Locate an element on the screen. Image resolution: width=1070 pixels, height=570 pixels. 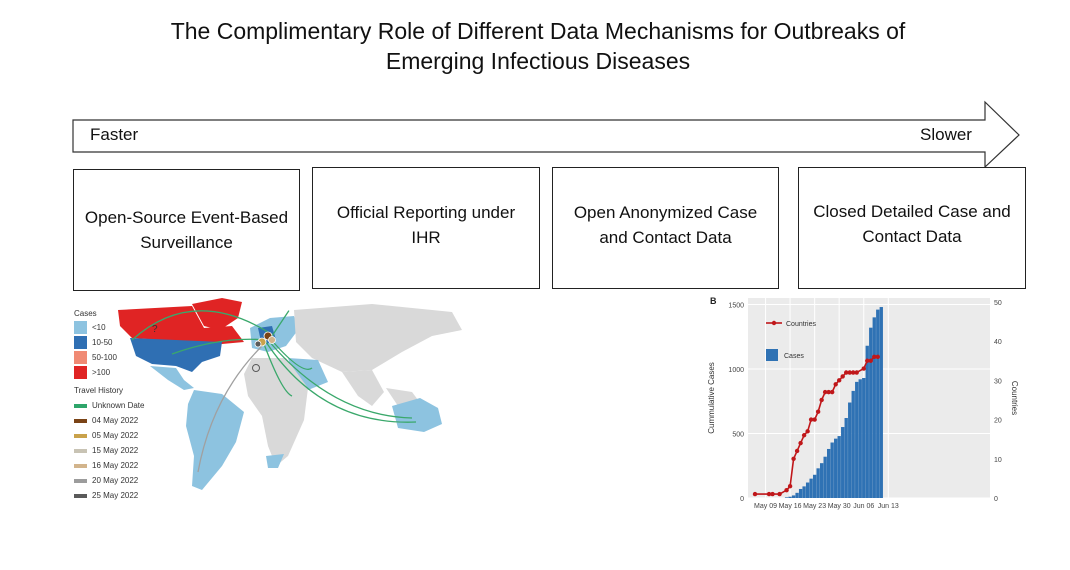
world-map: ? is located at coordinates (269, 405).